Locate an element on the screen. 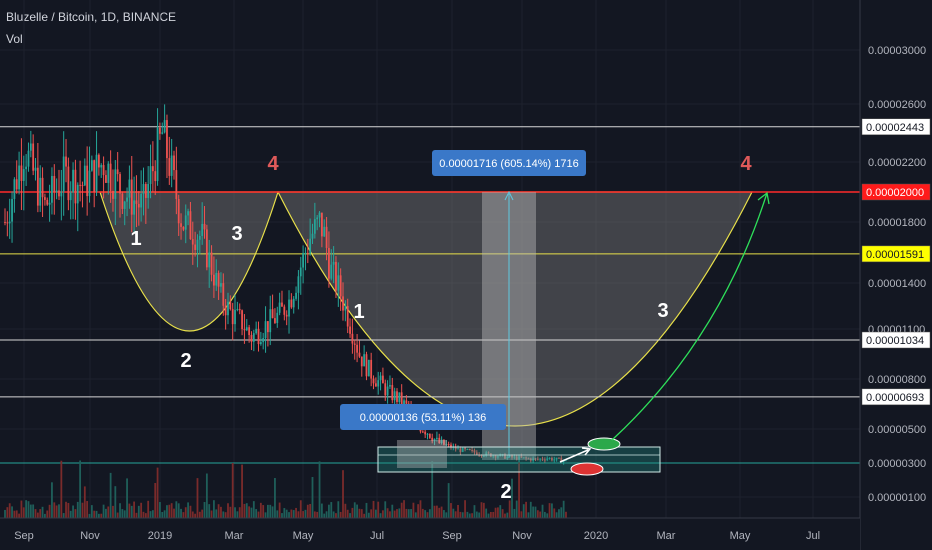 The image size is (932, 550). level-price-badge is located at coordinates (896, 127).